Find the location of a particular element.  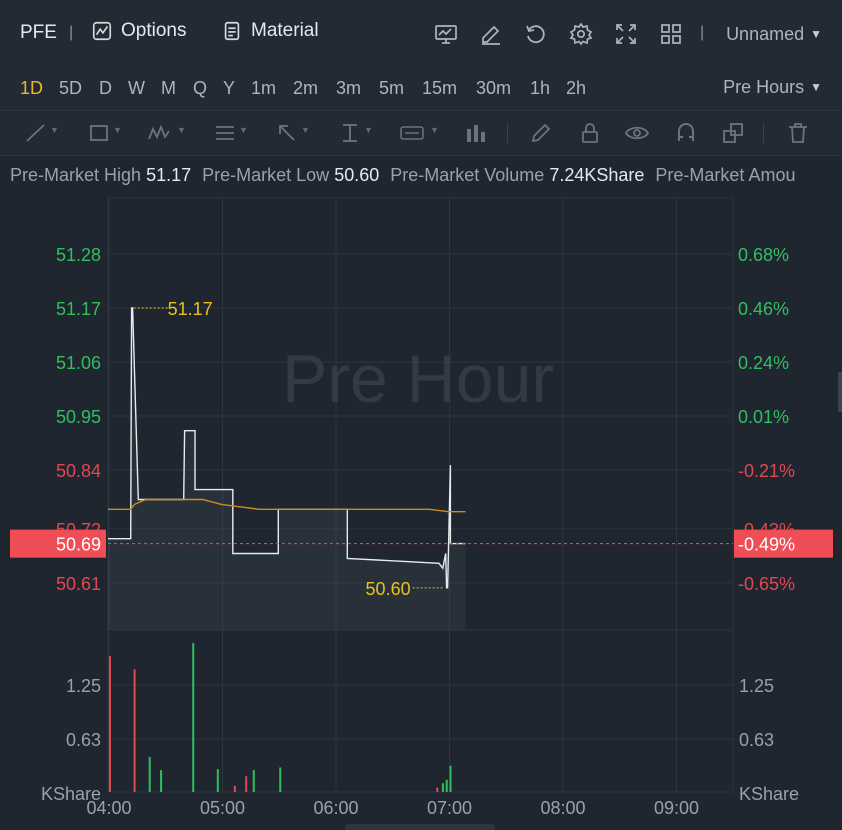

fibonacci-tool: ▼ is located at coordinates (230, 133).